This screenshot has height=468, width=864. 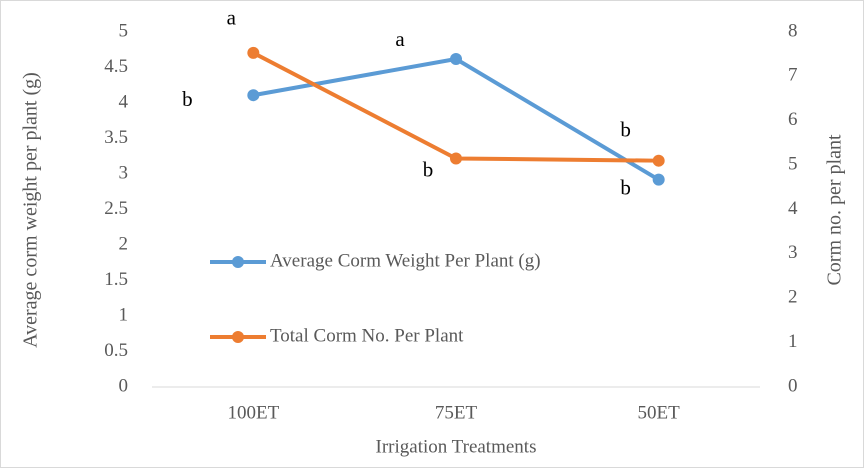 What do you see at coordinates (793, 341) in the screenshot?
I see `y2-tick-label: 1` at bounding box center [793, 341].